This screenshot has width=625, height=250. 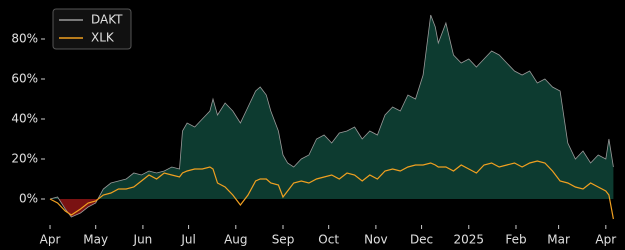 What do you see at coordinates (143, 240) in the screenshot?
I see `x-tick-label: Jun` at bounding box center [143, 240].